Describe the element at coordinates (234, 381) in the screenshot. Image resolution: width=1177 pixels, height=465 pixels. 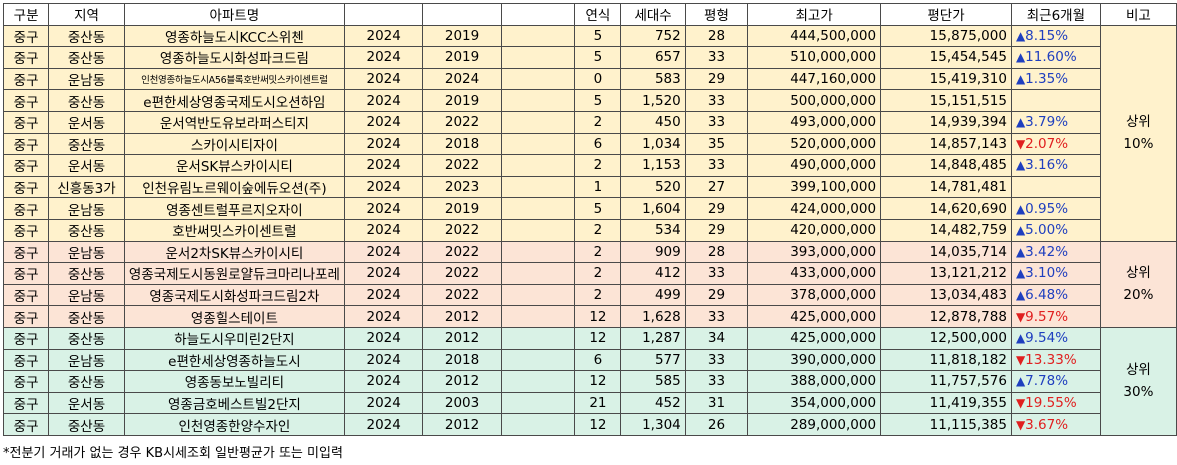
I see `cell-apt-name: 영종동보노빌리티` at that location.